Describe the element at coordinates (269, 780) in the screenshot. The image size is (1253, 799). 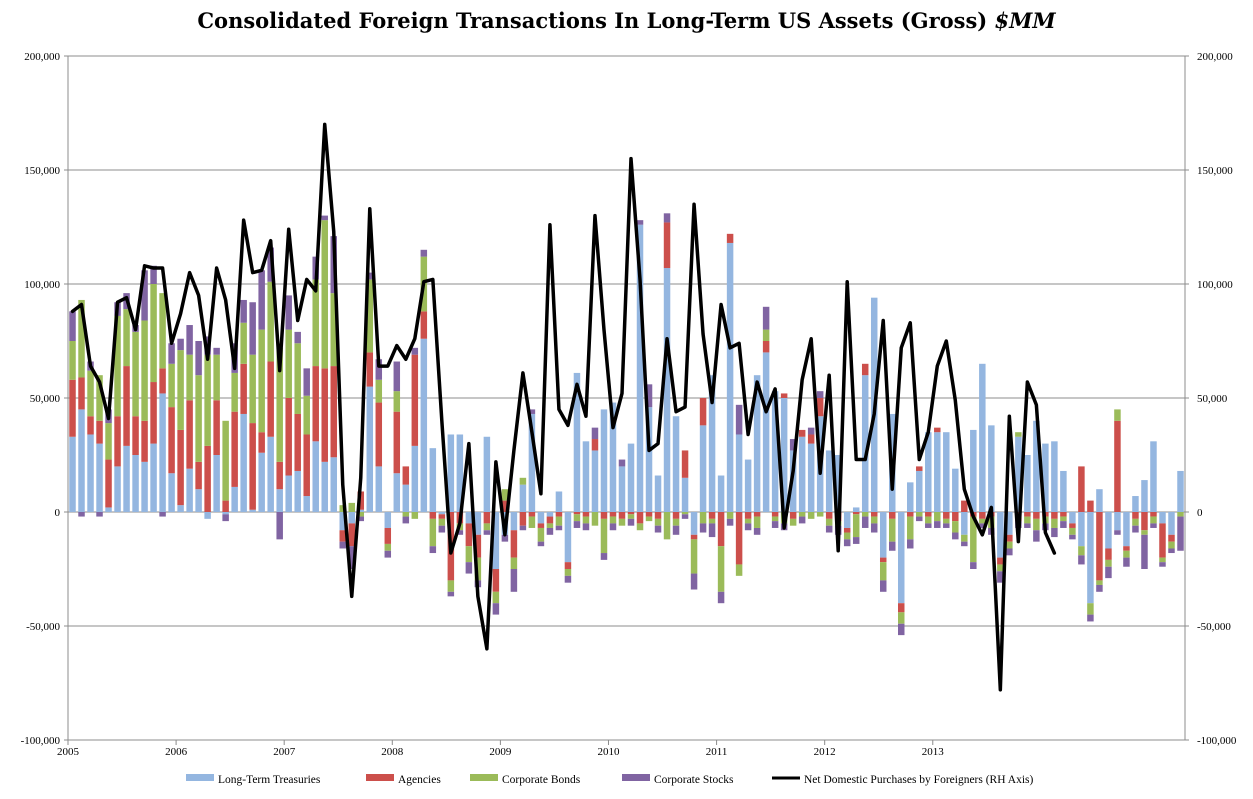
I see `legend-label-treasuries: Long-Term Treasuries` at that location.